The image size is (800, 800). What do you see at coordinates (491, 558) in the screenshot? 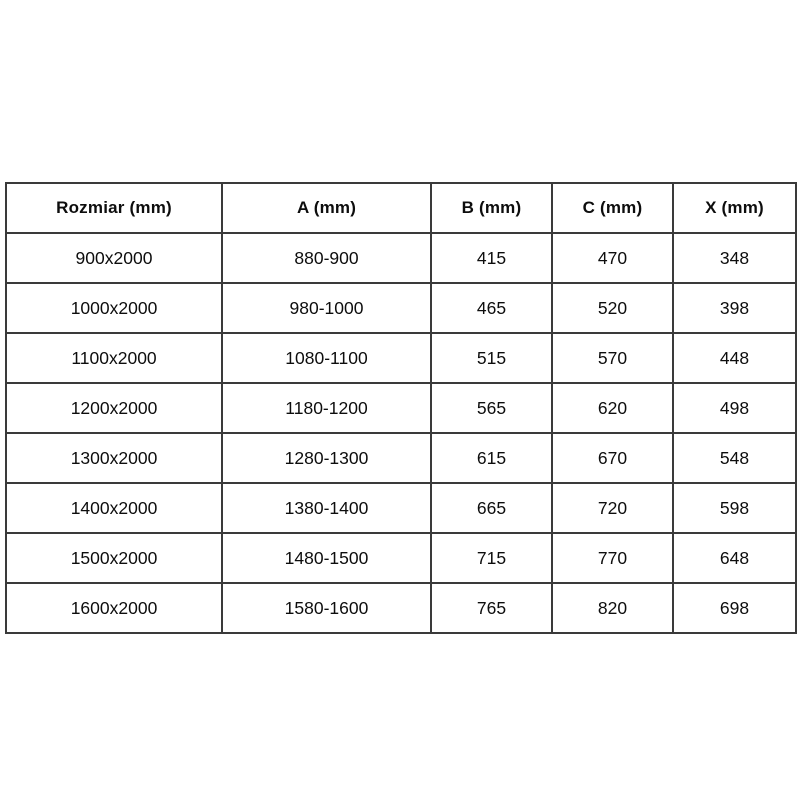
I see `cell-b: 715` at bounding box center [491, 558].